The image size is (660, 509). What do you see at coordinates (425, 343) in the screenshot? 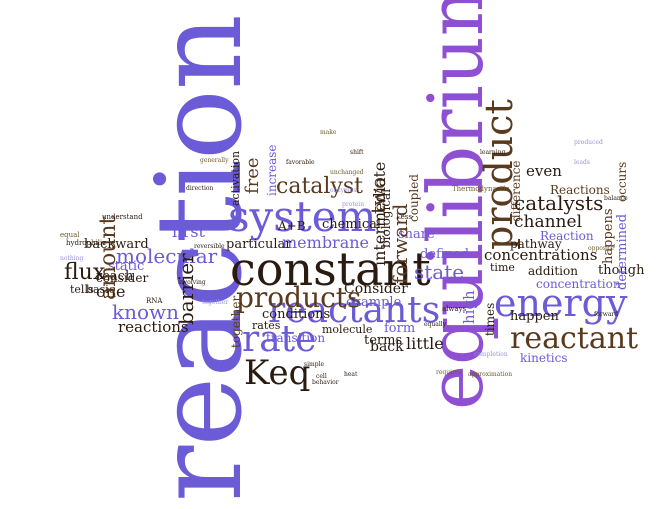
I see `word-little: little` at bounding box center [425, 343].